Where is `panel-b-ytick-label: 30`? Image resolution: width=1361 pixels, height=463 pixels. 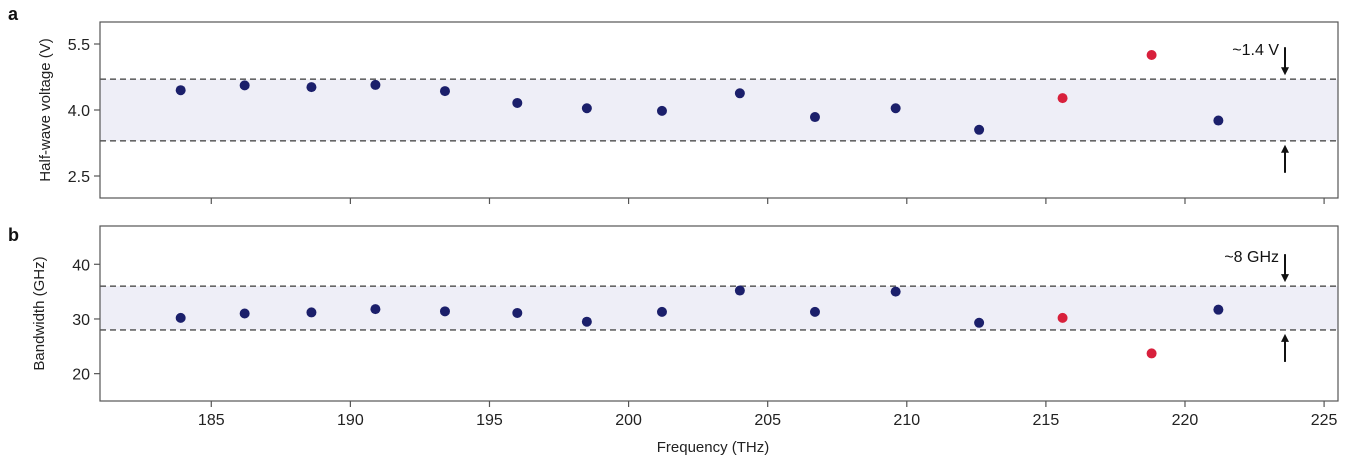
panel-b-ytick-label: 30 is located at coordinates (81, 320).